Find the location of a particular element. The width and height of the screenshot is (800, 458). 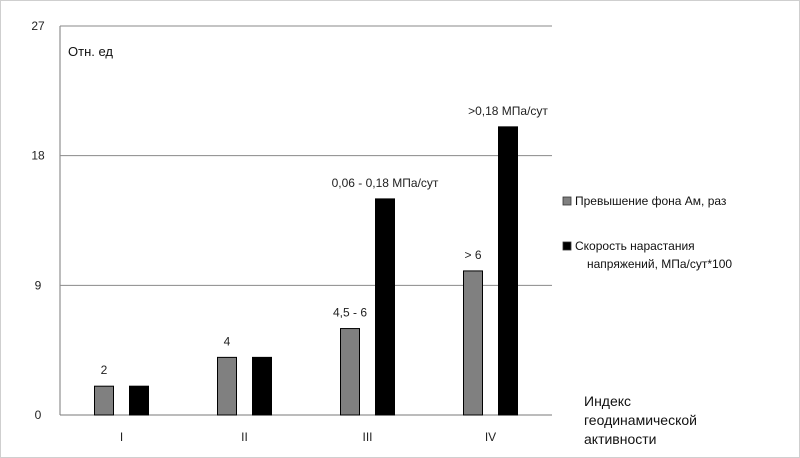

unit-label: Отн. ед is located at coordinates (90, 51).